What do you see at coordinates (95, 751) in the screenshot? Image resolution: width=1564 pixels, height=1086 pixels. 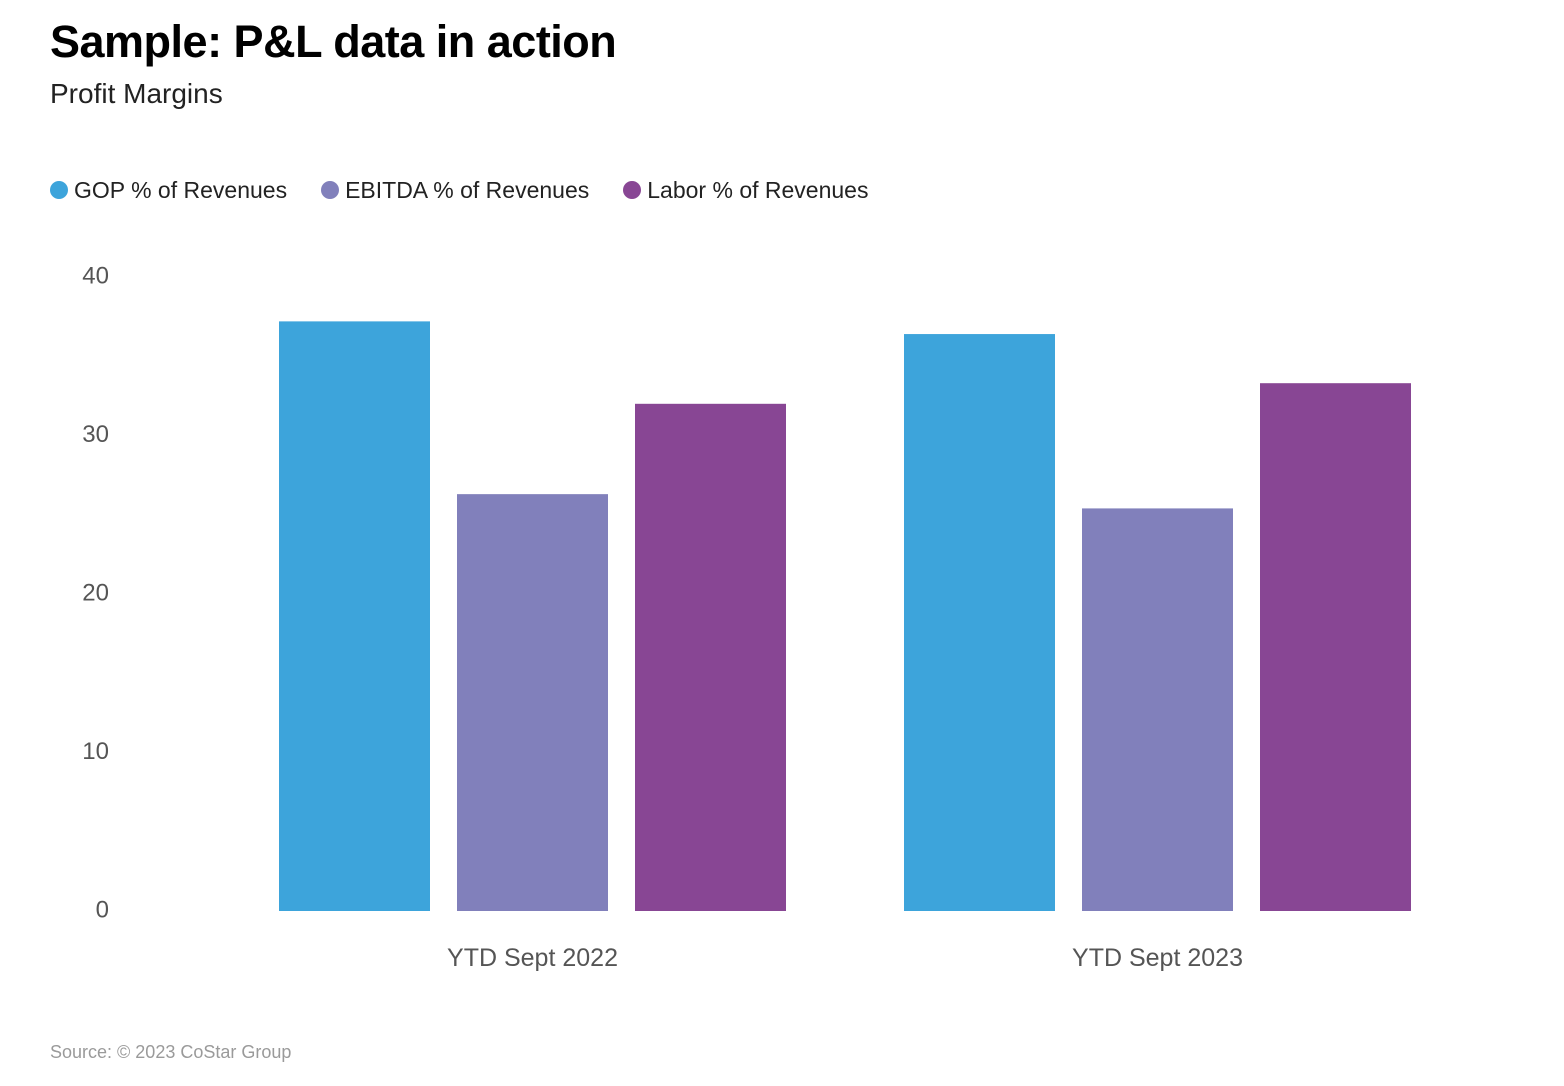 I see `y-tick-label: 10` at bounding box center [95, 751].